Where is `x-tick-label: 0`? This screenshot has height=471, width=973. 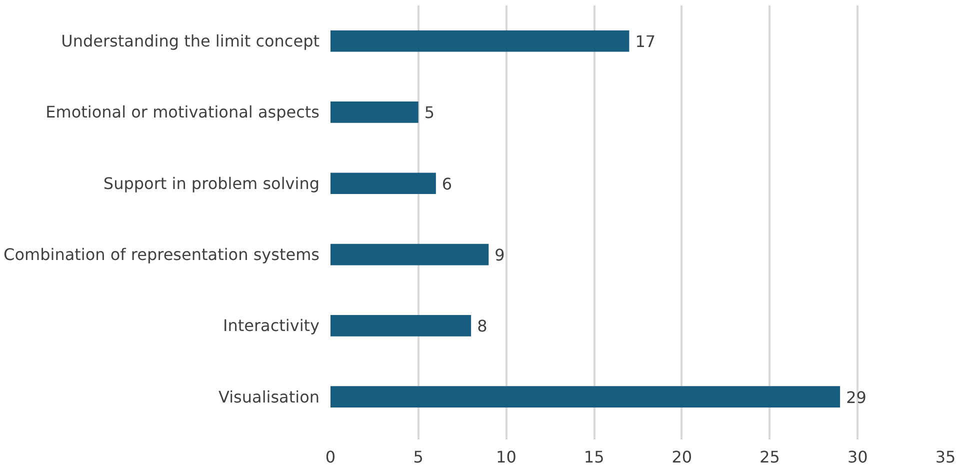
x-tick-label: 0 is located at coordinates (330, 457).